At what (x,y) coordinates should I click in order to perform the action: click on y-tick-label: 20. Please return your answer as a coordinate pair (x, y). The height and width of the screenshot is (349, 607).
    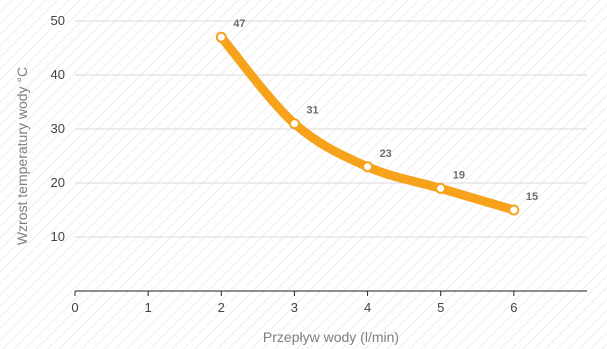
    Looking at the image, I should click on (58, 182).